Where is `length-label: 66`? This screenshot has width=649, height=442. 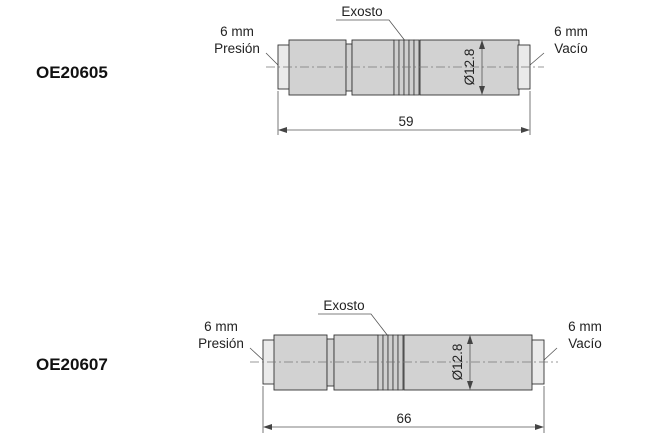 length-label: 66 is located at coordinates (403, 418).